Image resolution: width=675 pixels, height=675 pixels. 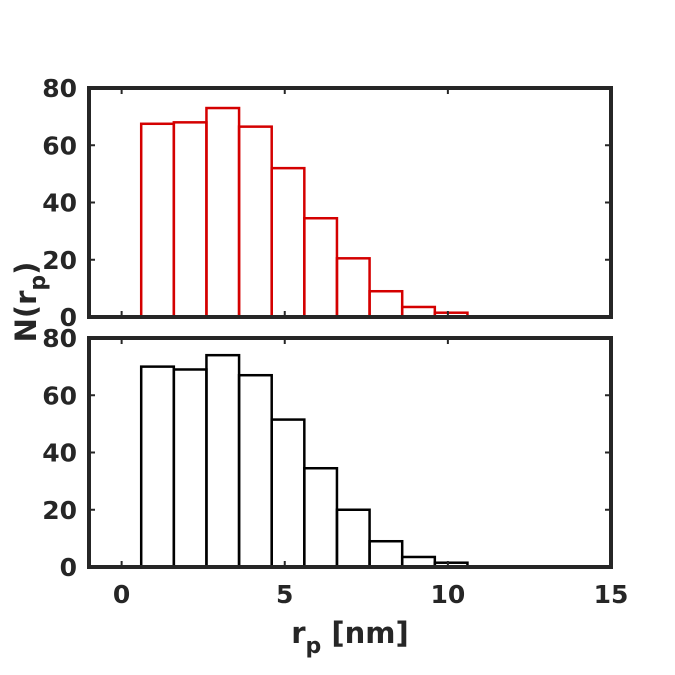 What do you see at coordinates (314, 646) in the screenshot?
I see `x-axis-label-subscript: p` at bounding box center [314, 646].